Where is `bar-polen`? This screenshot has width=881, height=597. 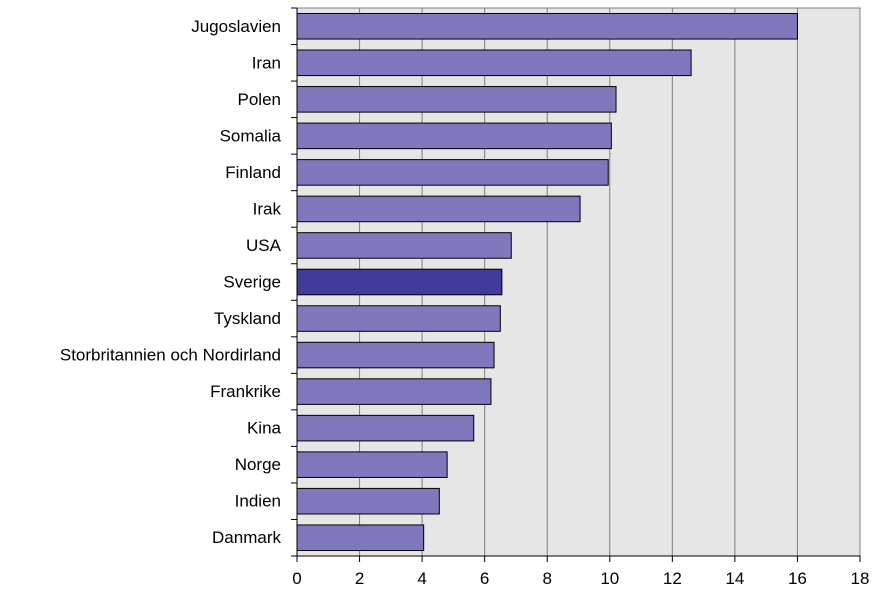 bar-polen is located at coordinates (456, 99).